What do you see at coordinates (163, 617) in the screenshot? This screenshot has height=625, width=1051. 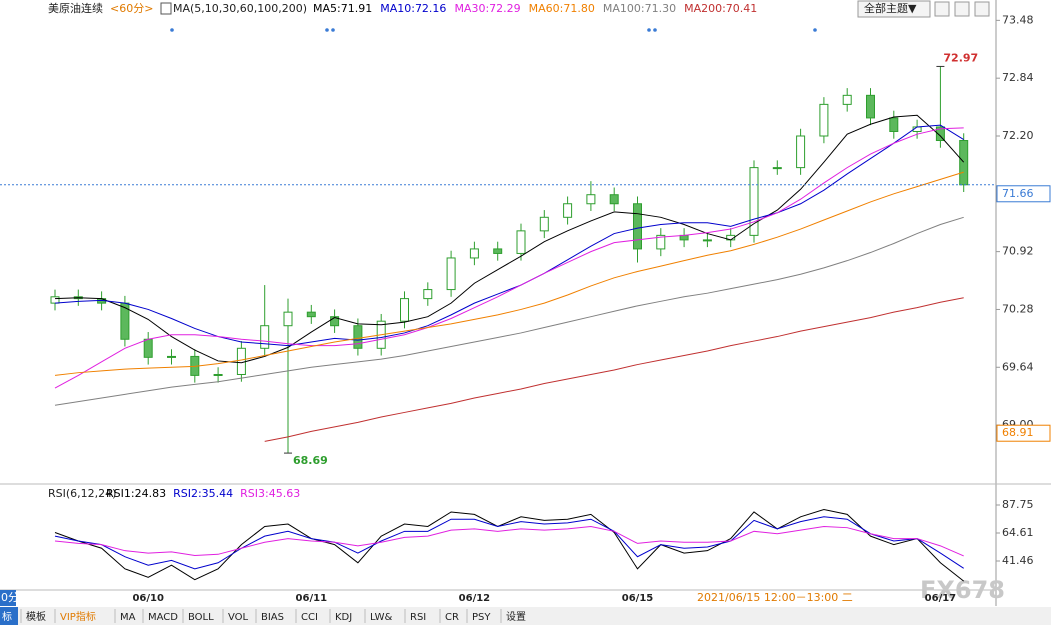 I see `toolbar-item: MACD` at bounding box center [163, 617].